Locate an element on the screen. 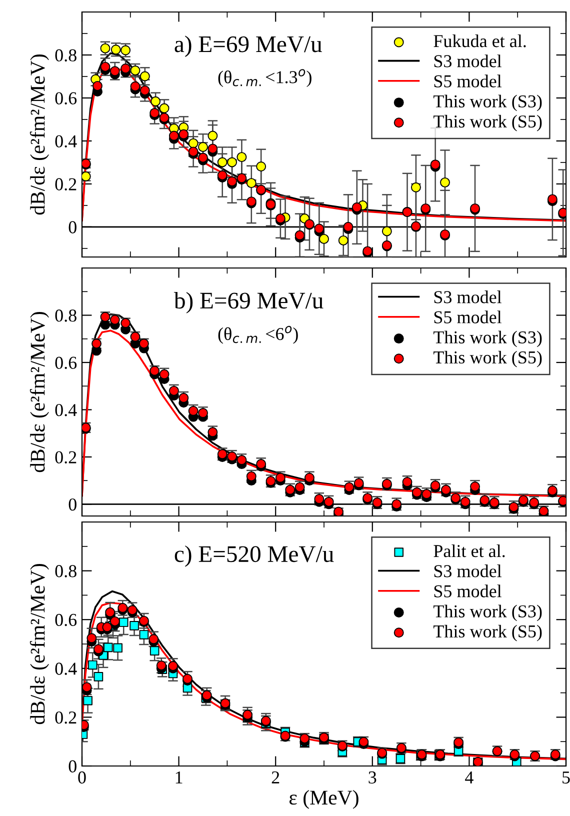  x-tick-label: 1 is located at coordinates (179, 777).